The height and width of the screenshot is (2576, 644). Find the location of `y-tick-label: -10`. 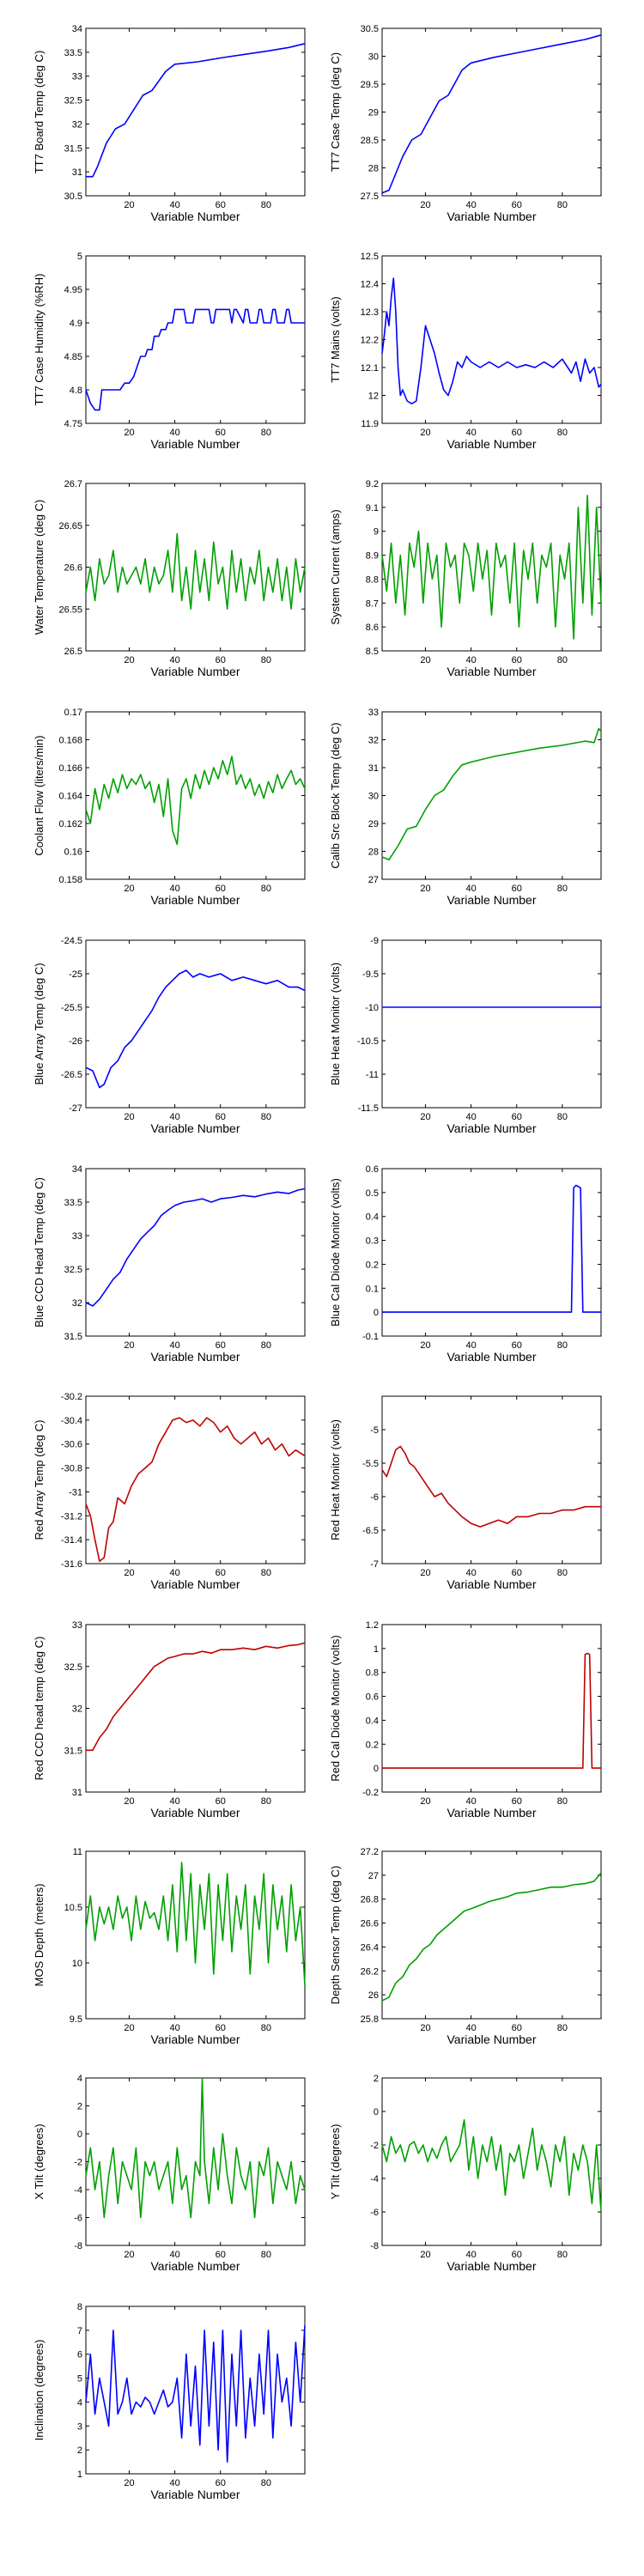

y-tick-label: -10 is located at coordinates (372, 1008).